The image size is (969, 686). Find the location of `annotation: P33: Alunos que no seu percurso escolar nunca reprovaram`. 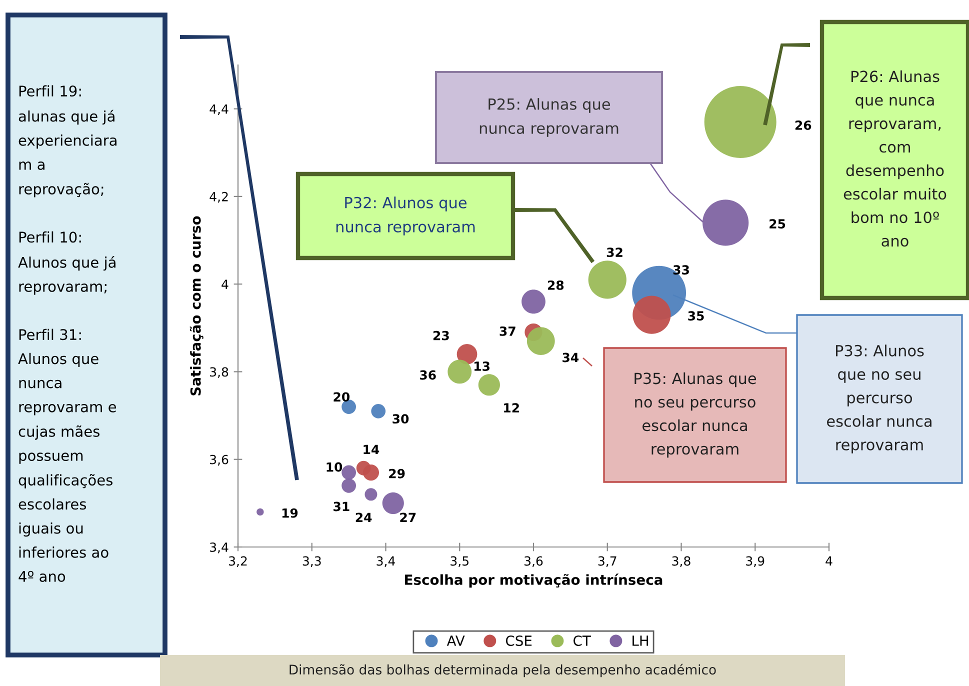

annotation: P33: Alunos que no seu percurso escolar nunca reprovaram is located at coordinates (879, 399).